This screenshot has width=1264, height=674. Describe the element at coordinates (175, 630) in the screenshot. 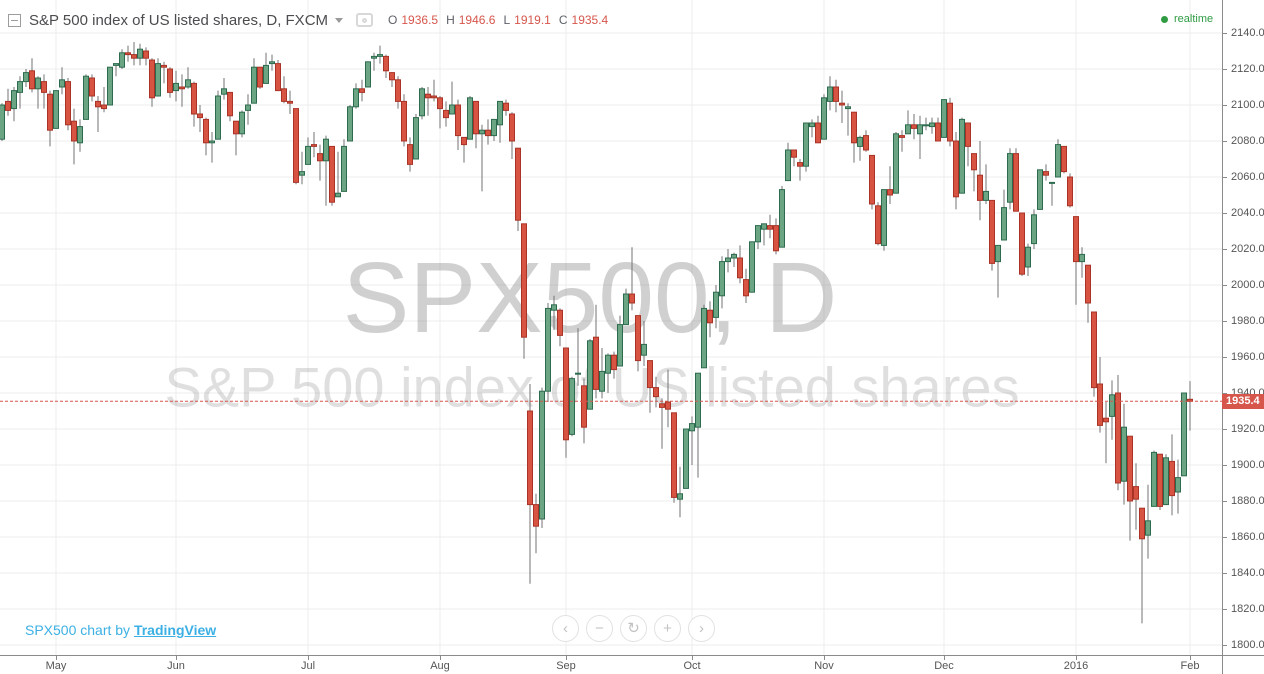

I see `tradingview-link: TradingView` at that location.